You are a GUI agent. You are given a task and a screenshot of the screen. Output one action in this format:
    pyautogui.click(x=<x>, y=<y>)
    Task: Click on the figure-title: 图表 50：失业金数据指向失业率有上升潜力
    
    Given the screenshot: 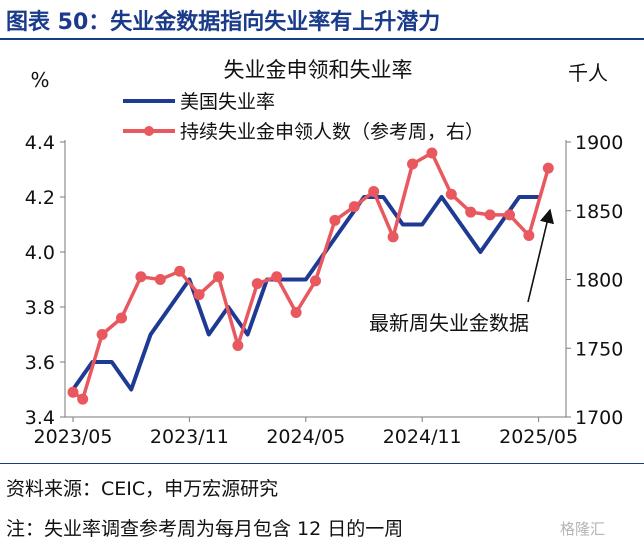 What is the action you would take?
    pyautogui.click(x=223, y=22)
    